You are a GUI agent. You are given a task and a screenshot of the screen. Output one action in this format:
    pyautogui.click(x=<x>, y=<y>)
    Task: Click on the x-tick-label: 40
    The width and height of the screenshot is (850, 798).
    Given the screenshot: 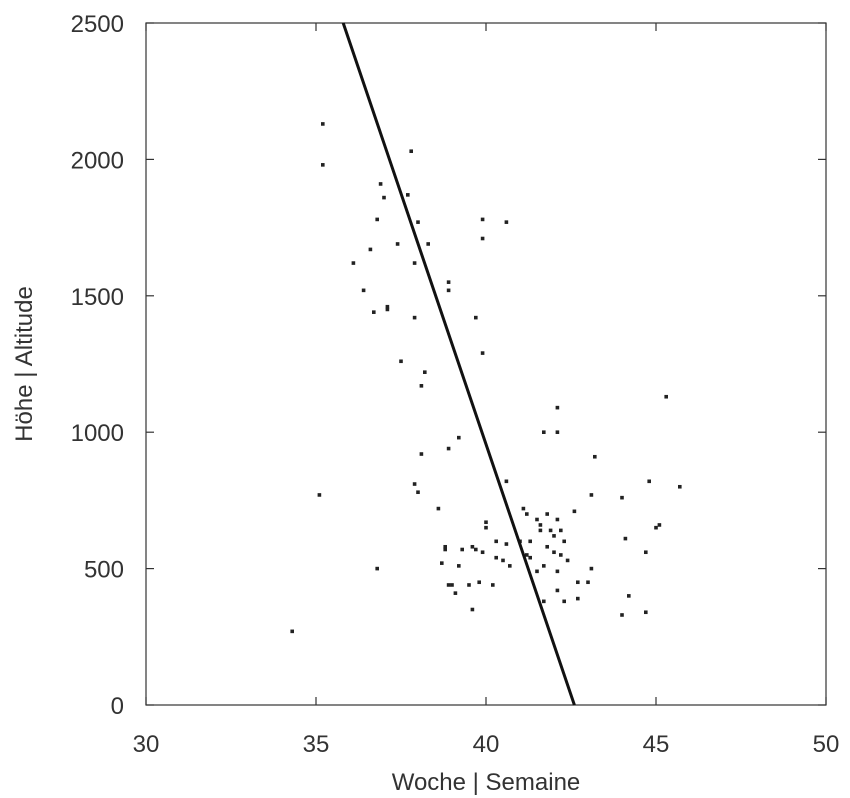 What is the action you would take?
    pyautogui.click(x=486, y=744)
    